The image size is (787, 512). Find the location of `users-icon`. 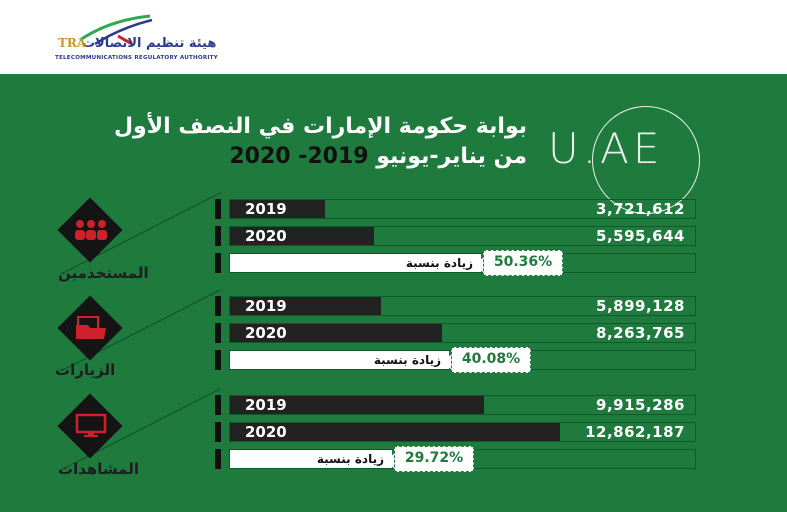

users-icon is located at coordinates (91, 230).